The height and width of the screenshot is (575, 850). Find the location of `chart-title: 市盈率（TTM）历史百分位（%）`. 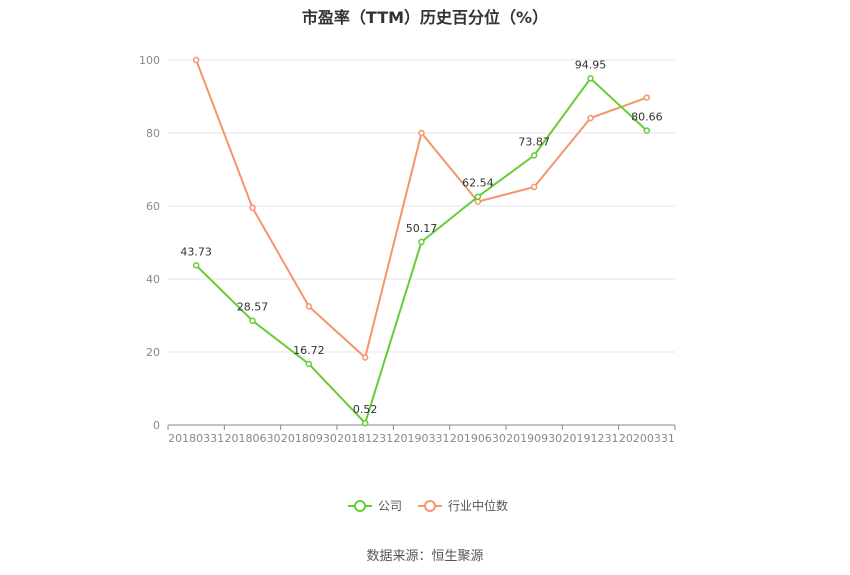

chart-title: 市盈率（TTM）历史百分位（%） is located at coordinates (425, 17).